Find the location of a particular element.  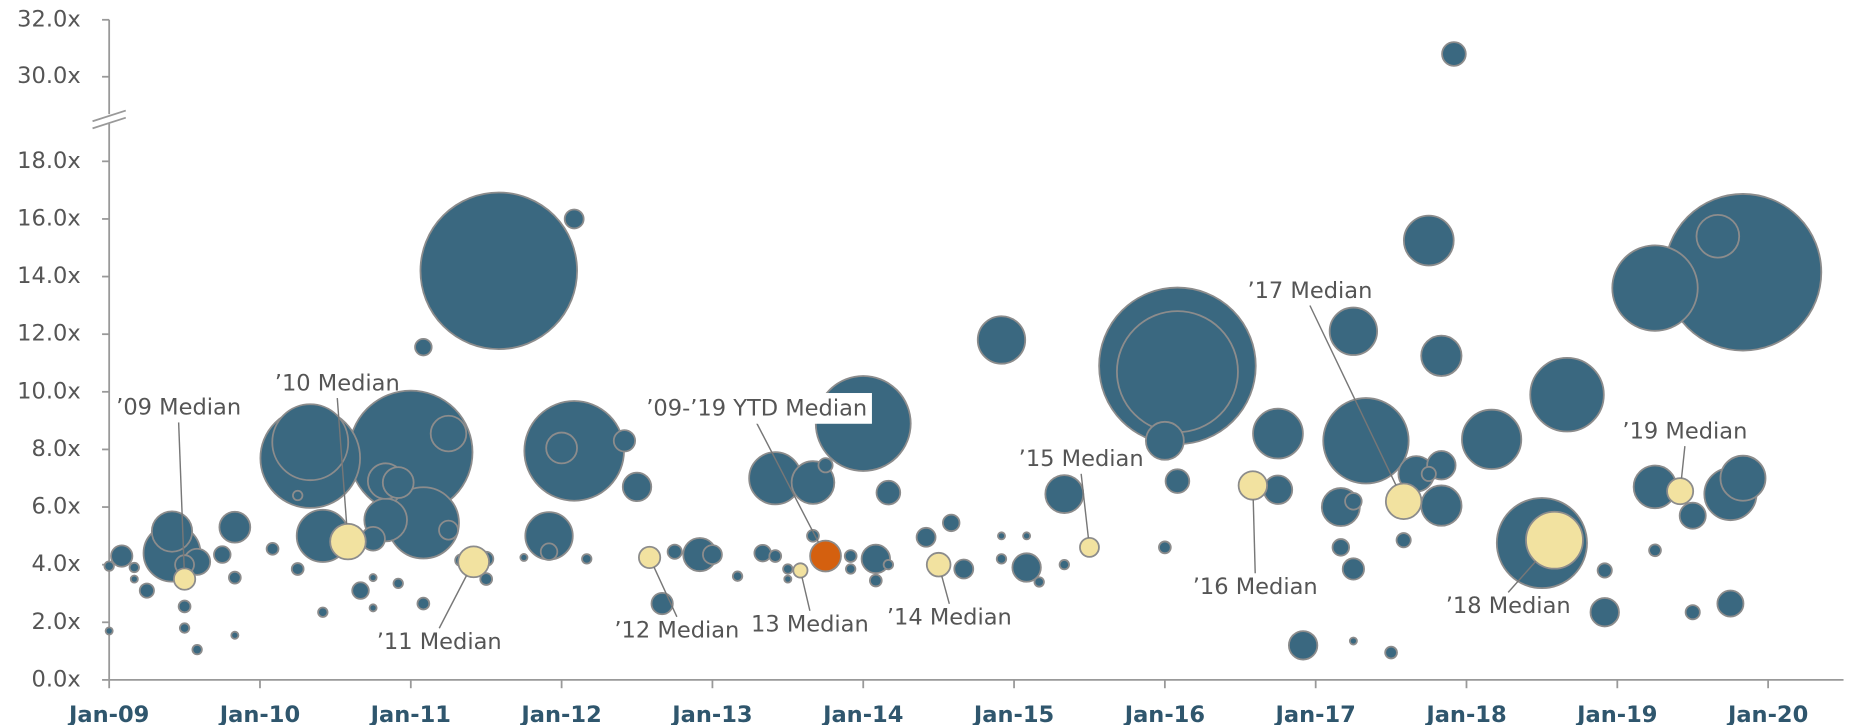

annotation: ’17 Median is located at coordinates (1309, 291).